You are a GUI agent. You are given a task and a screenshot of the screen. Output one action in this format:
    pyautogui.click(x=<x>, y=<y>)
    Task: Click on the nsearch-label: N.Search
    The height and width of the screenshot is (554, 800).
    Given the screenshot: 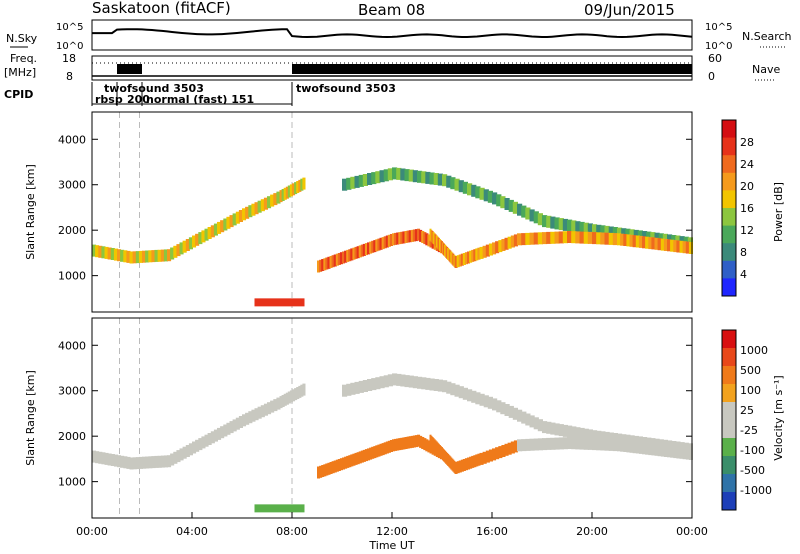 What is the action you would take?
    pyautogui.click(x=767, y=36)
    